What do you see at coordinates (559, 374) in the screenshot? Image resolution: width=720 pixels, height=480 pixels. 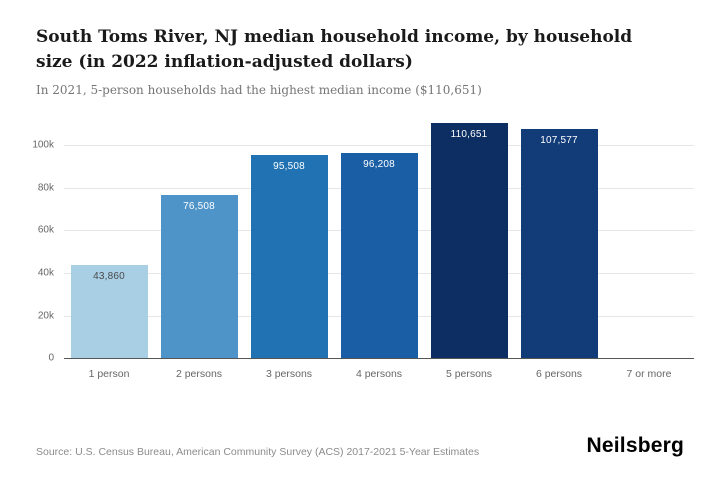 I see `x-axis-label: 6 persons` at bounding box center [559, 374].